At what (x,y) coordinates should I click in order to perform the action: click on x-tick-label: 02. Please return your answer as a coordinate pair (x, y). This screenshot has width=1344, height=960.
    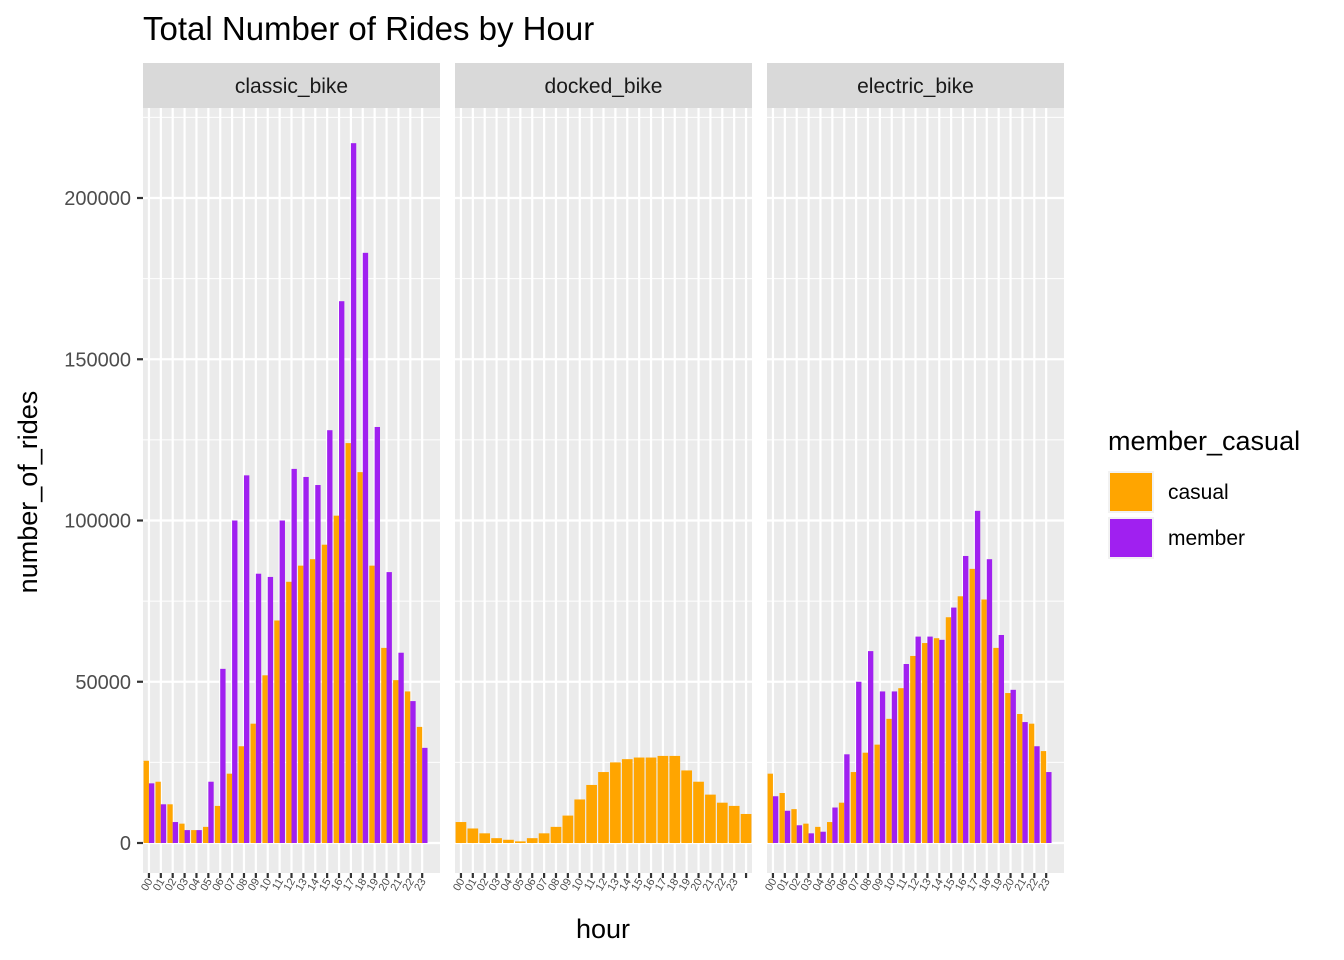
    Looking at the image, I should click on (171, 885).